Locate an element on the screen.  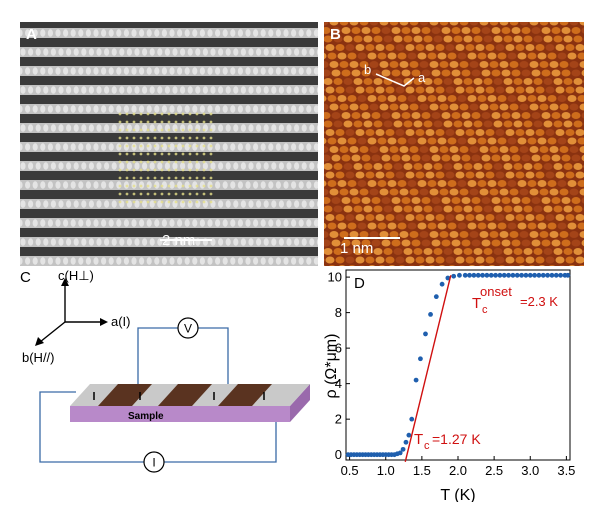
x-tick-label: 2.5 is located at coordinates (494, 470).